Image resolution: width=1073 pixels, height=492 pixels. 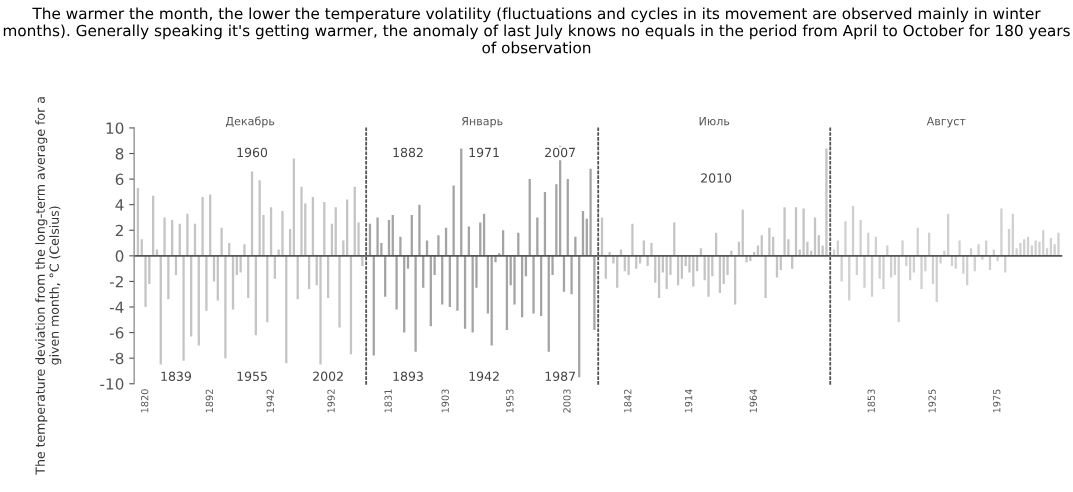 What do you see at coordinates (119, 256) in the screenshot?
I see `y-tick-label: 0` at bounding box center [119, 256].